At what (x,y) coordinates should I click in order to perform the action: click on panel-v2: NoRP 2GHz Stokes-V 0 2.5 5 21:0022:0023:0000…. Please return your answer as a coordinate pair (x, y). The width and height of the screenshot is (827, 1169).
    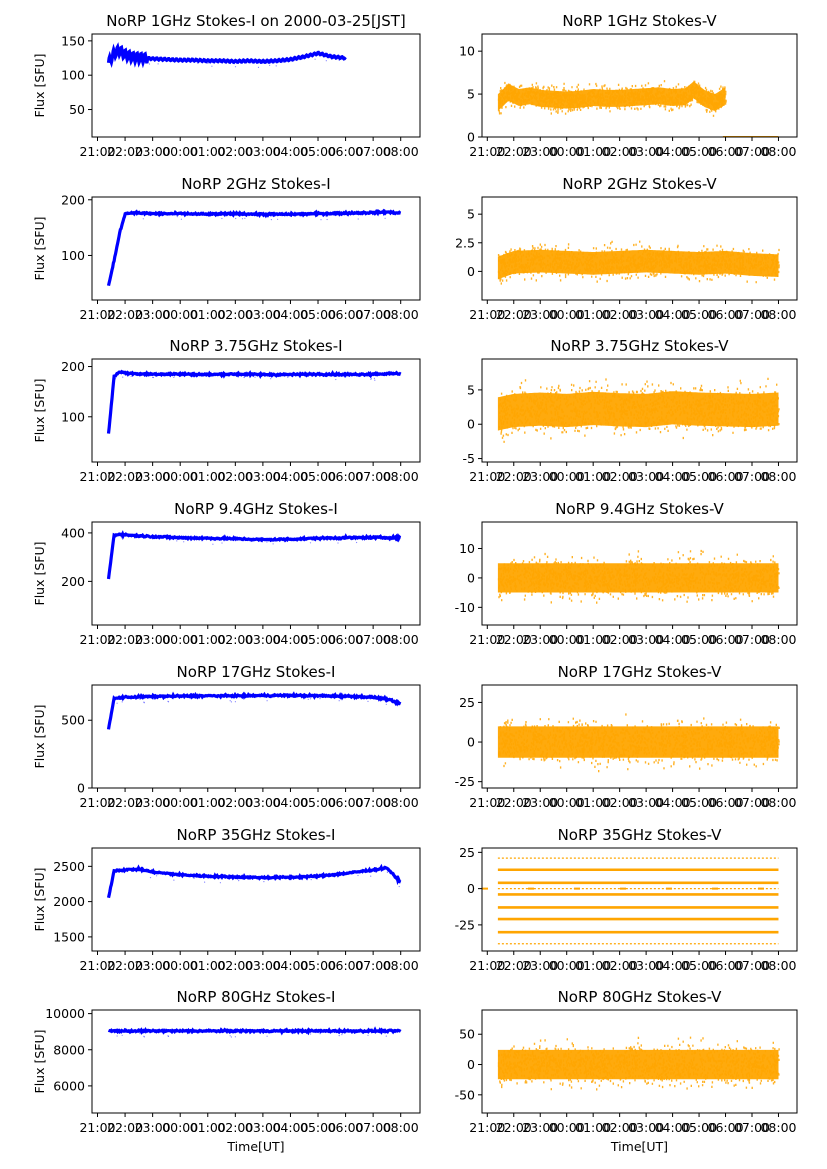
    Looking at the image, I should click on (626, 248).